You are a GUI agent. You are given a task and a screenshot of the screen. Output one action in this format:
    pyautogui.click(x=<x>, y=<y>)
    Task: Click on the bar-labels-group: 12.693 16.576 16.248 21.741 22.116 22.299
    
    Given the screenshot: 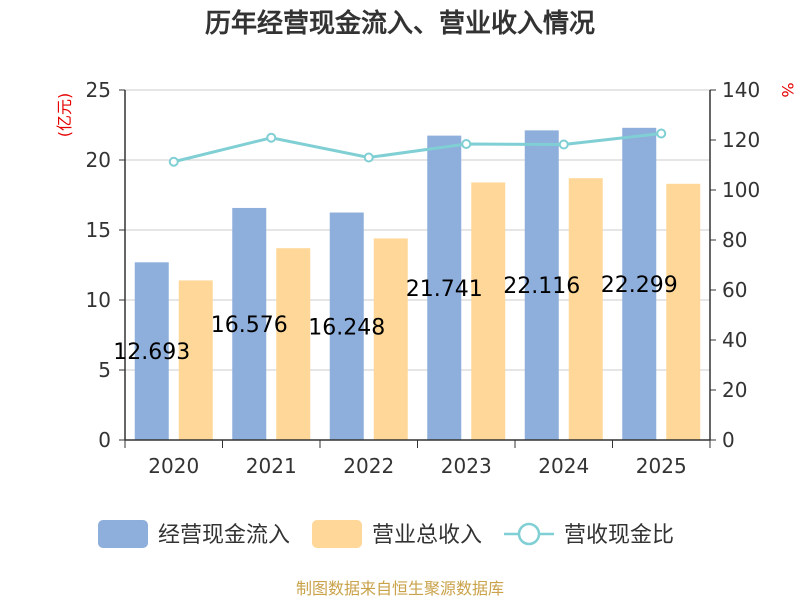 What is the action you would take?
    pyautogui.click(x=395, y=319)
    